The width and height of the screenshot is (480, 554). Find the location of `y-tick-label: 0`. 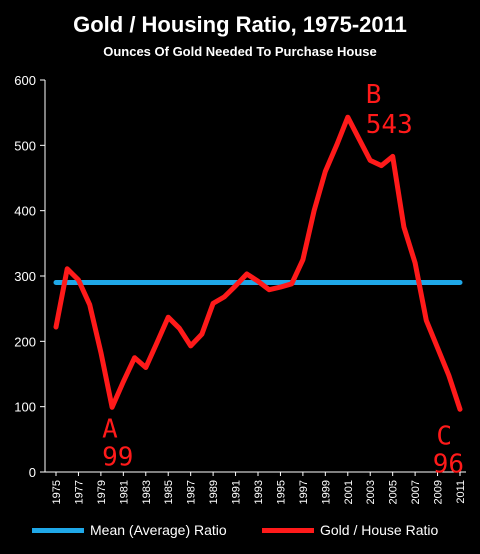

y-tick-label: 0 is located at coordinates (32, 472).